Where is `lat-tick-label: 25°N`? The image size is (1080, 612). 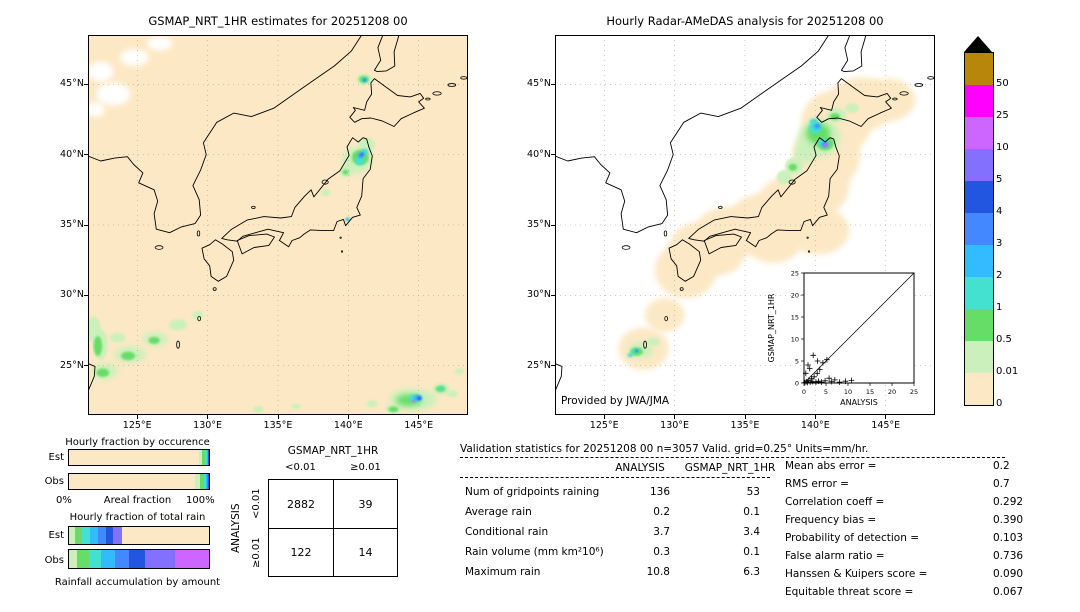
lat-tick-label: 25°N is located at coordinates (539, 365).